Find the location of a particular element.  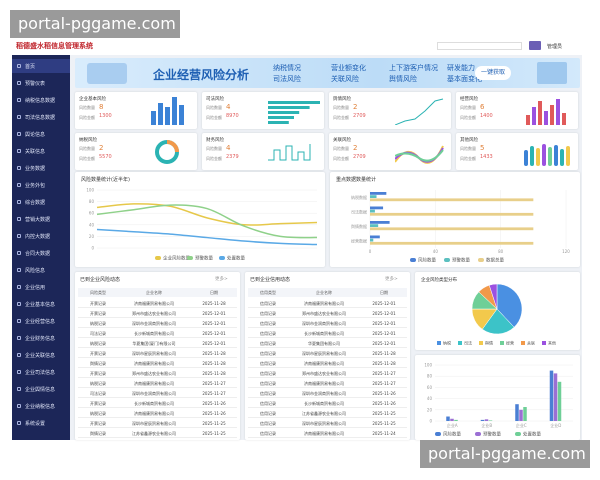

sidebar-label: 司法信息数据 is located at coordinates (40, 118).